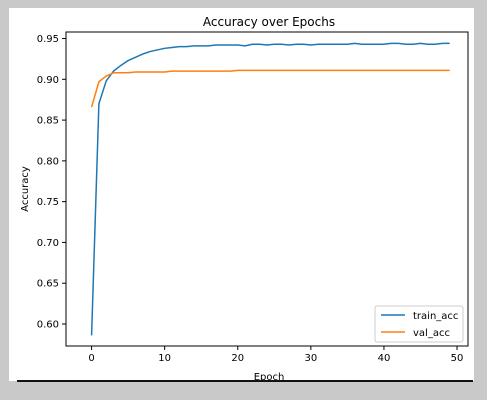 This screenshot has height=400, width=487. What do you see at coordinates (457, 358) in the screenshot?
I see `x-tick-label: 50` at bounding box center [457, 358].